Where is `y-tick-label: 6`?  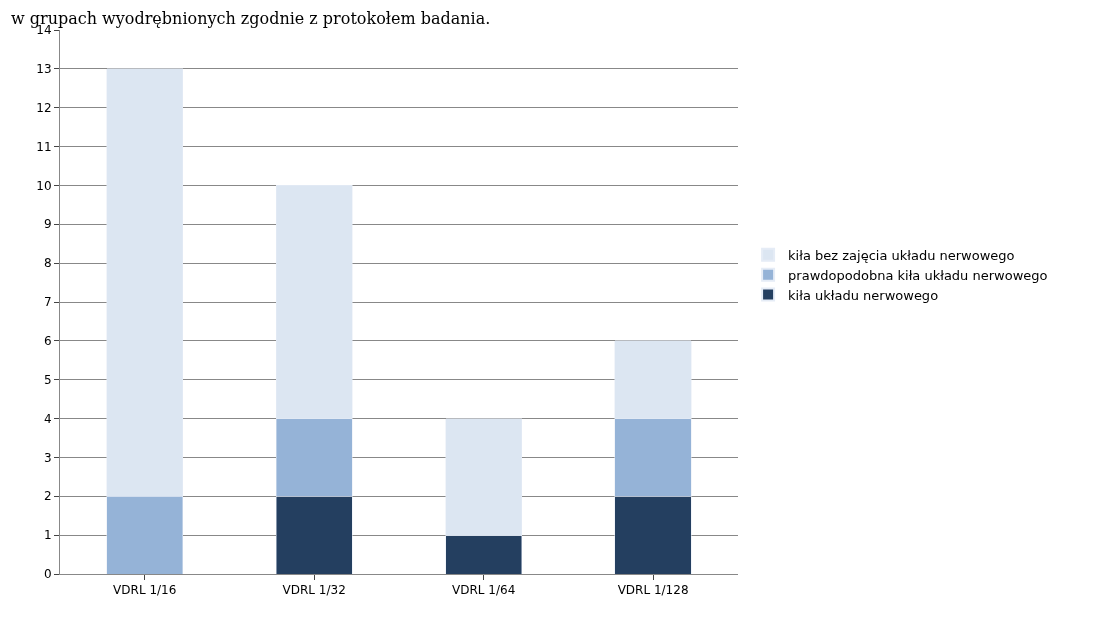
y-tick-label: 6 is located at coordinates (47, 341).